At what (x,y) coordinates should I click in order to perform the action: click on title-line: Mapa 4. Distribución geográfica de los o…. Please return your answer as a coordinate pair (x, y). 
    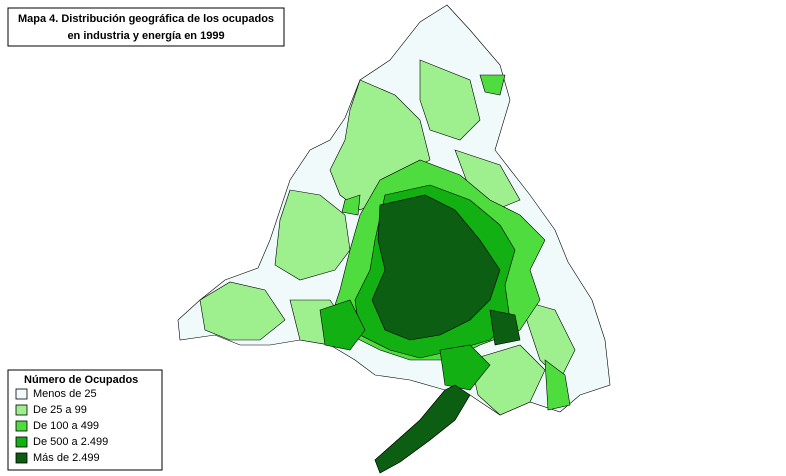
    Looking at the image, I should click on (146, 19).